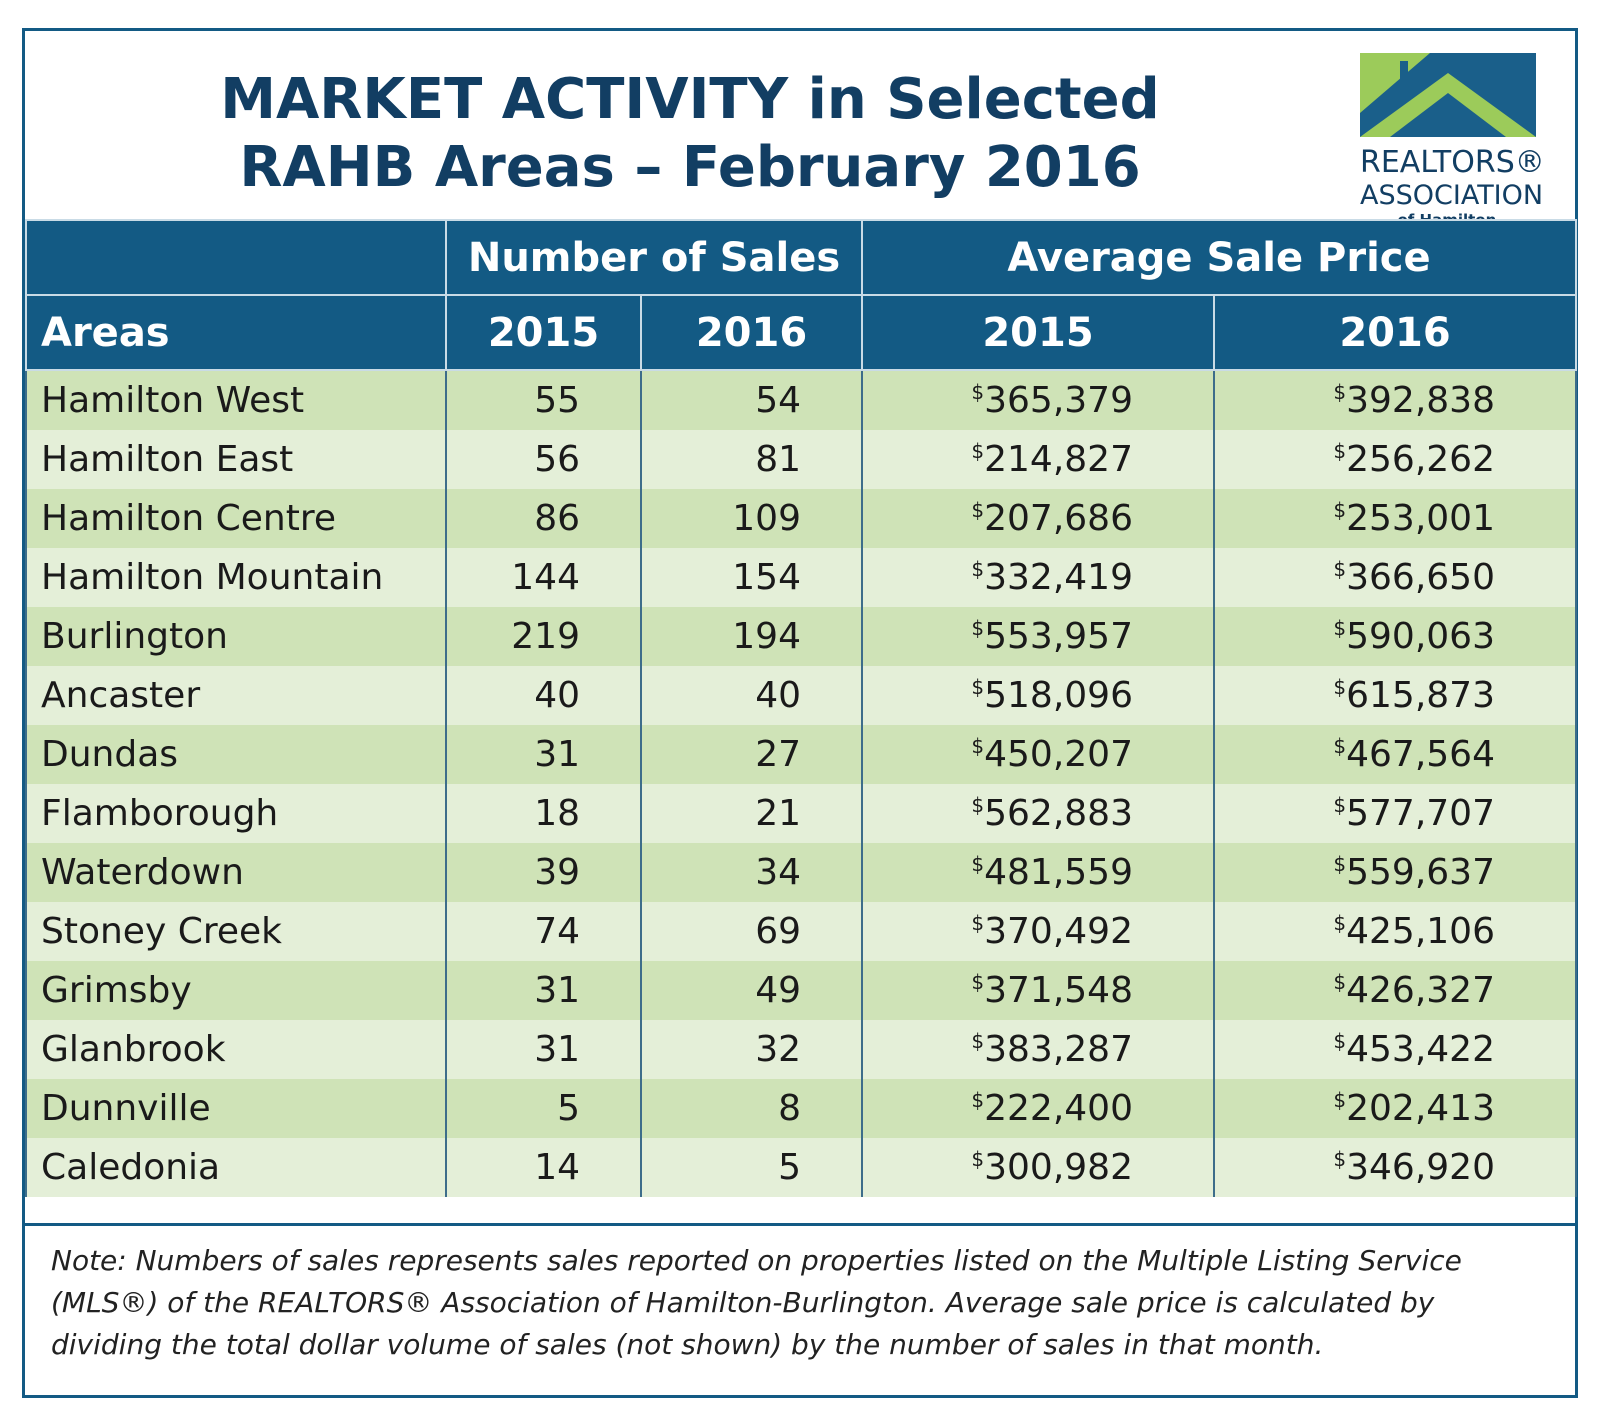 This screenshot has width=1600, height=1425. What do you see at coordinates (1452, 162) in the screenshot?
I see `logo-text: REALTORS®` at bounding box center [1452, 162].